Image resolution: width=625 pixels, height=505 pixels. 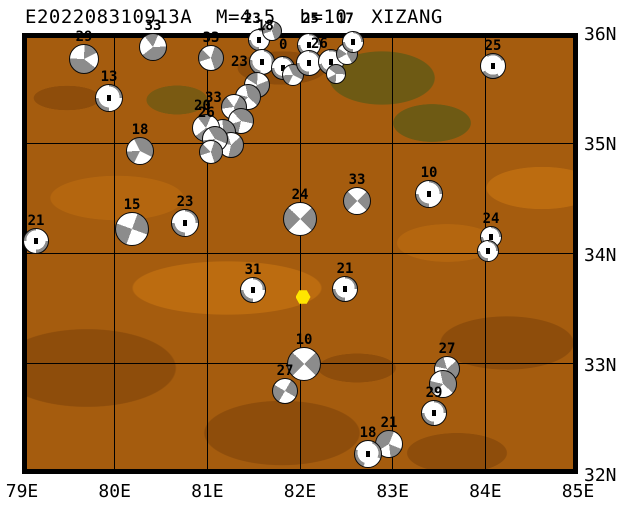 I want to click on lat-tick-label: 33N, so click(x=600, y=365).